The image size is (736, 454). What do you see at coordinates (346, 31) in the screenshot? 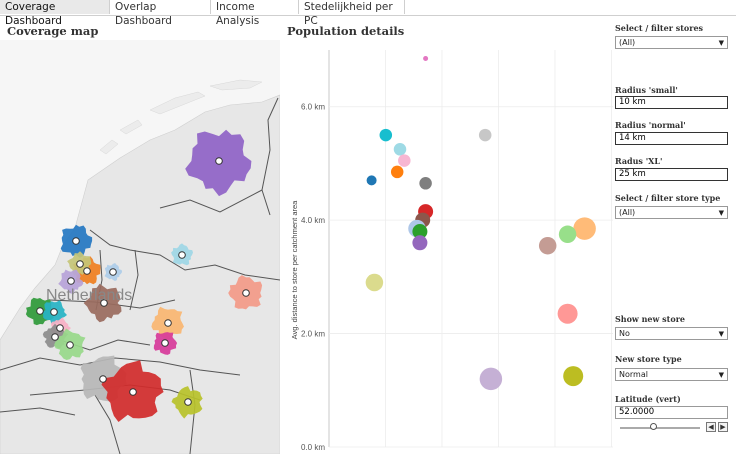
I see `population-details-title: Population details` at bounding box center [346, 31].